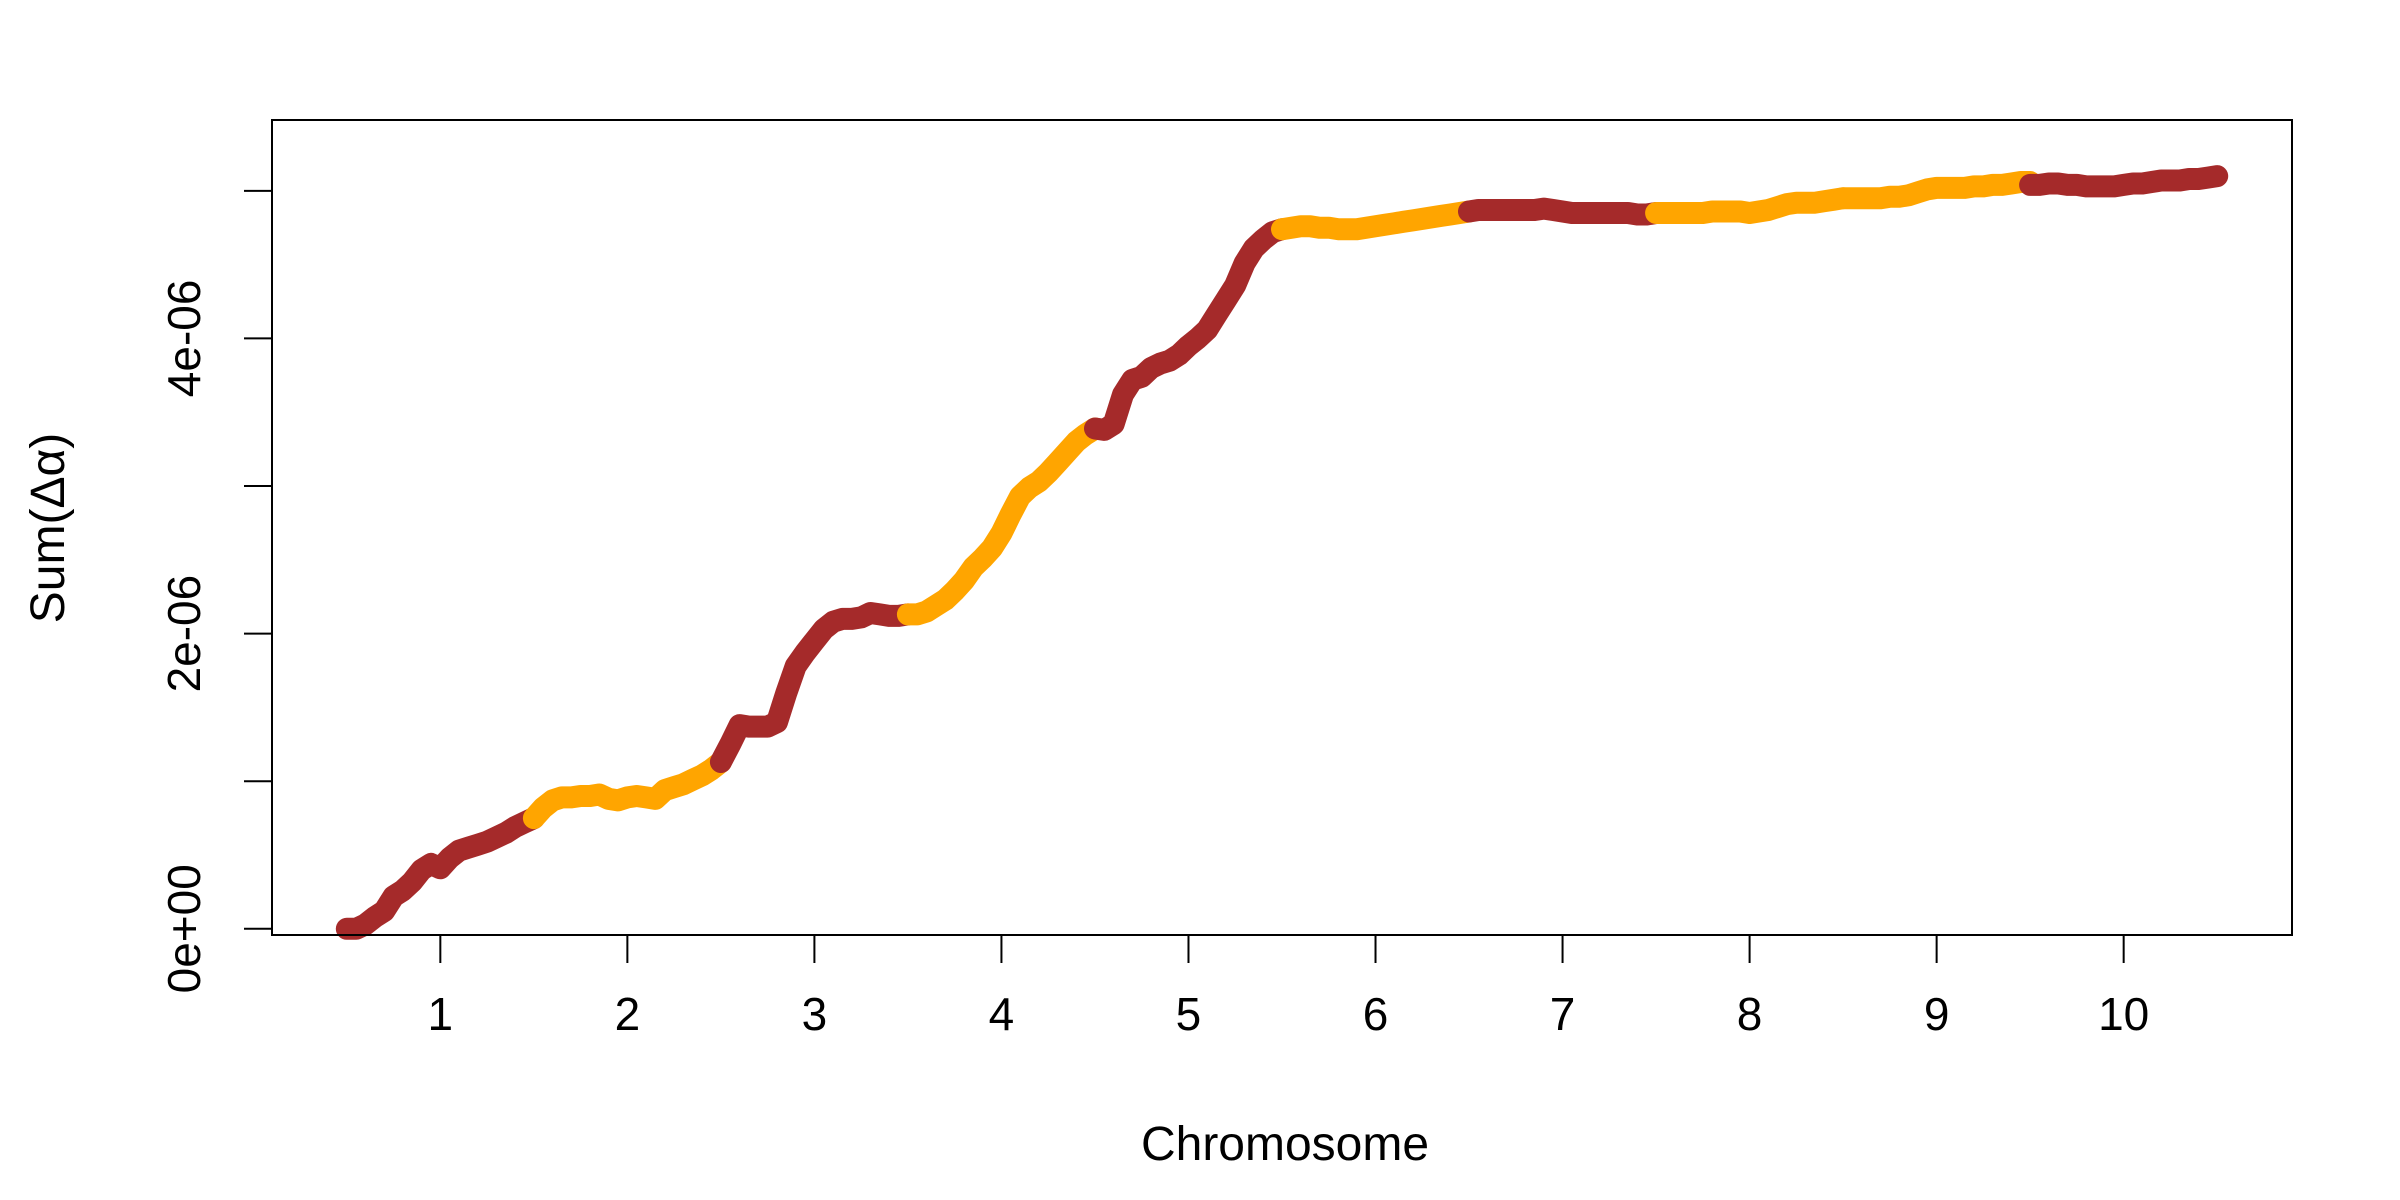 The width and height of the screenshot is (2400, 1200). I want to click on y-tick-label: 2e-06, so click(184, 634).